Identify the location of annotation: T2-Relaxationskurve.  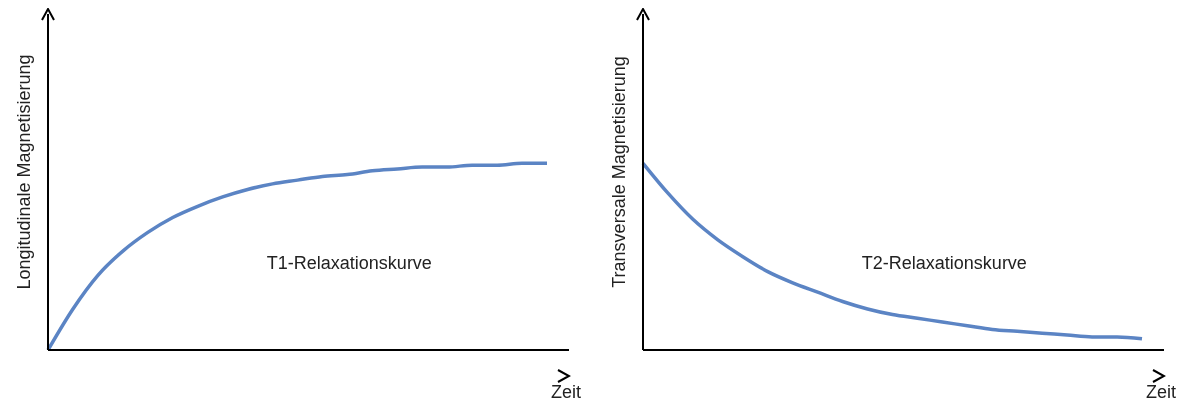
(944, 263).